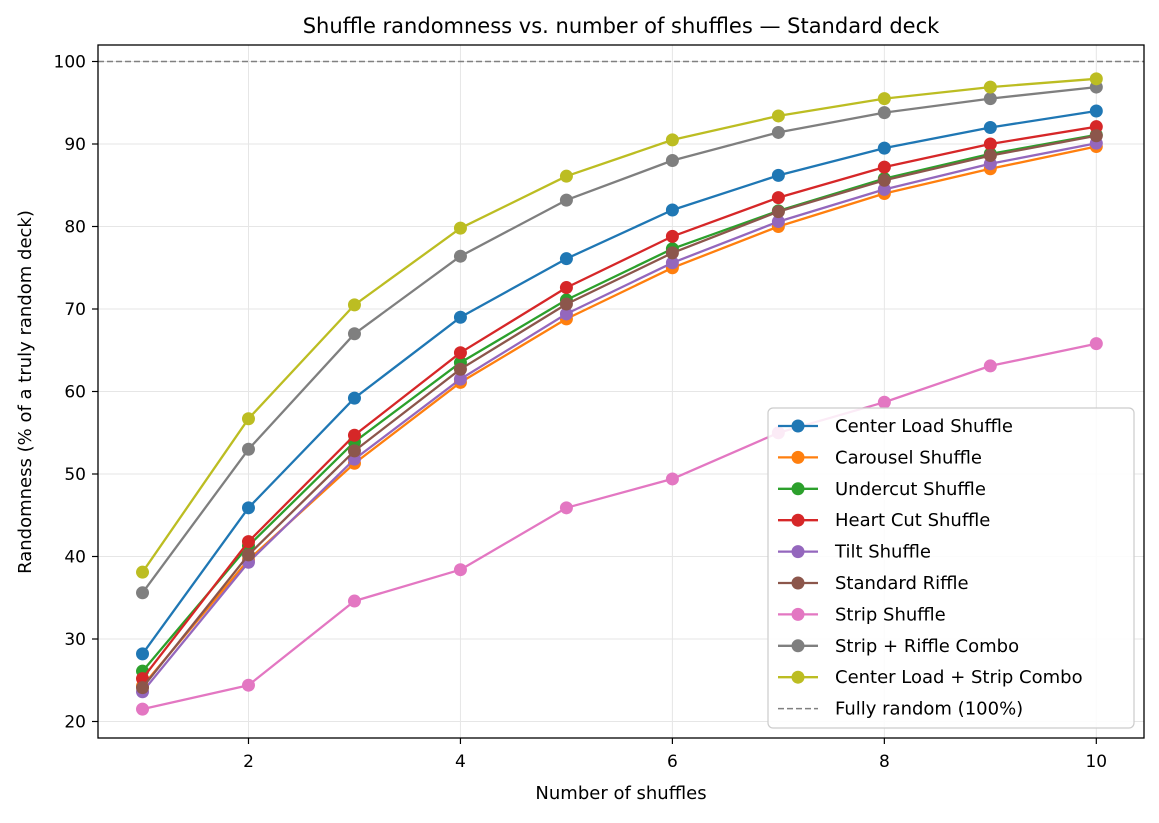 This screenshot has width=1159, height=823. What do you see at coordinates (25, 392) in the screenshot?
I see `y-axis-title: Randomness (% of a truly random deck)` at bounding box center [25, 392].